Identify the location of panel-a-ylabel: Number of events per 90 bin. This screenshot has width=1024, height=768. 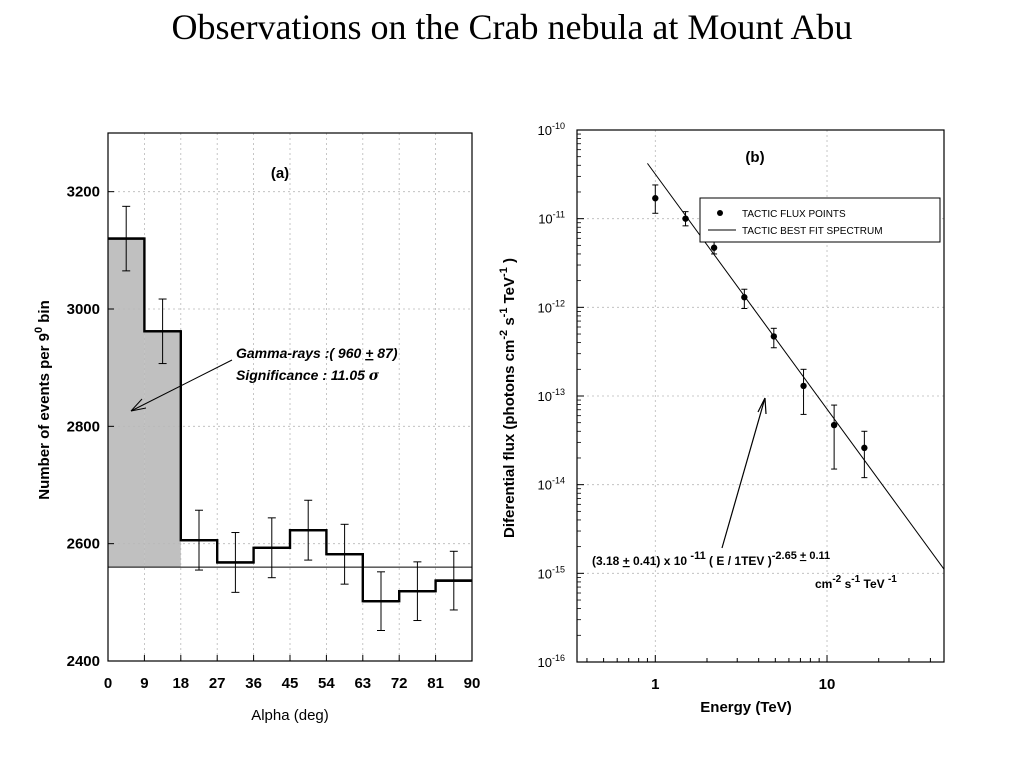
(43, 400).